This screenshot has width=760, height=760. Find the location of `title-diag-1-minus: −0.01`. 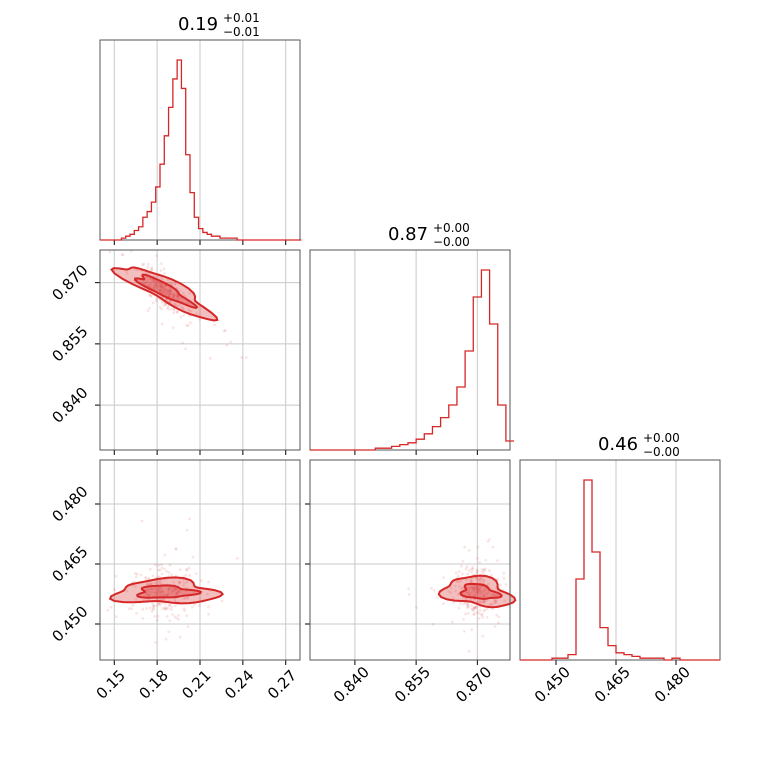

title-diag-1-minus: −0.01 is located at coordinates (241, 32).